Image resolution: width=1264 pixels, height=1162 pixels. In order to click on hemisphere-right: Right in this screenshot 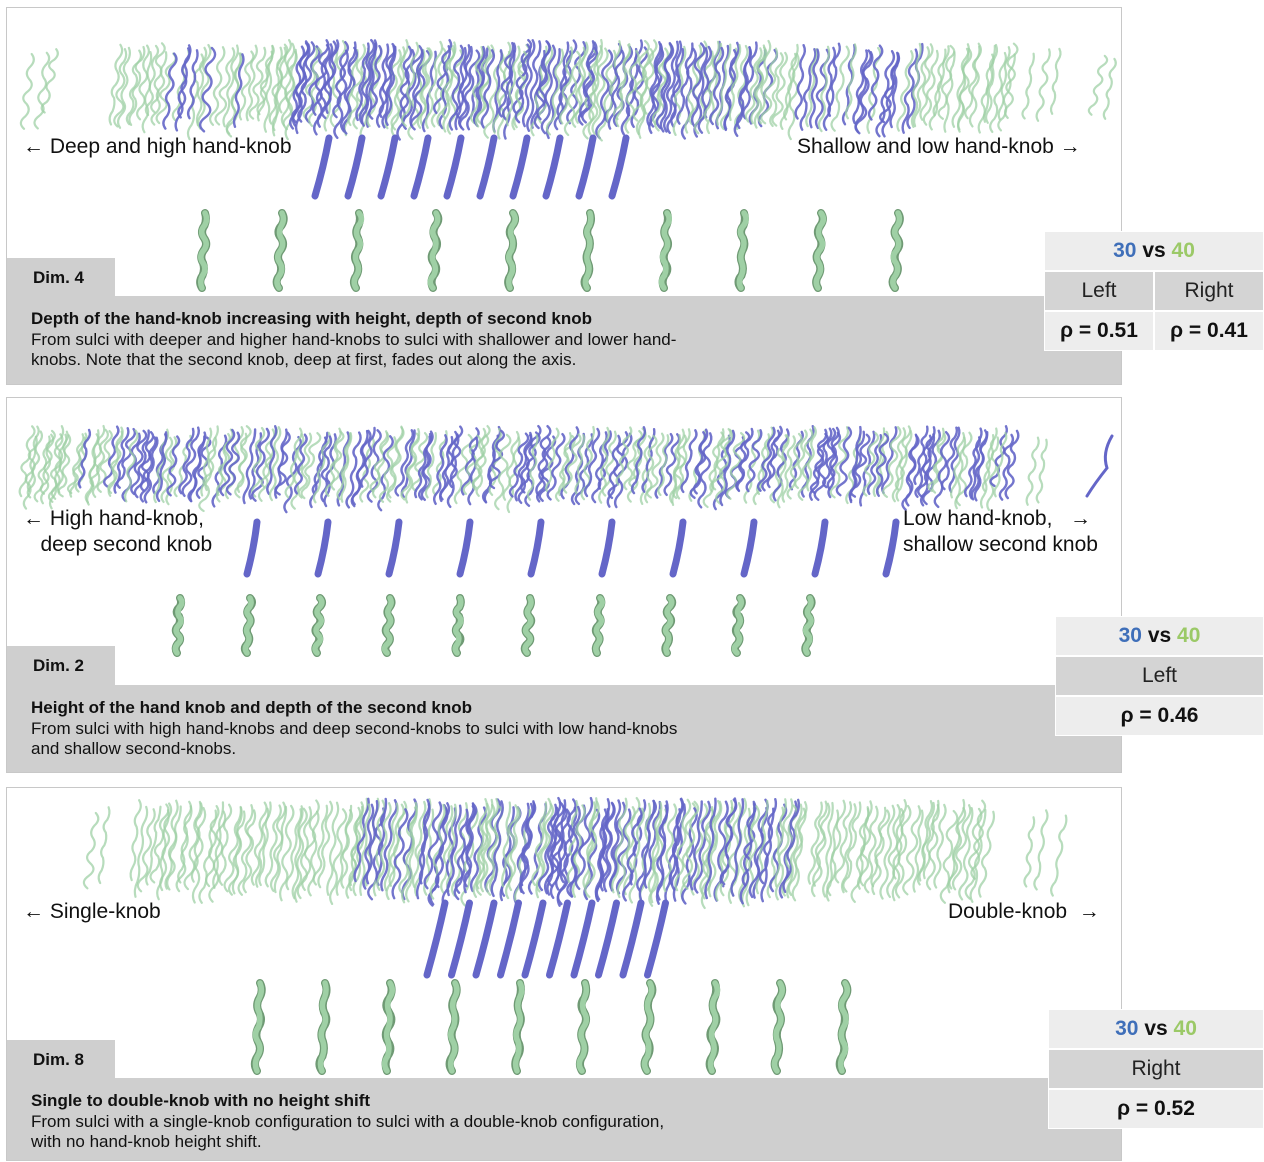, I will do `click(1156, 1069)`.